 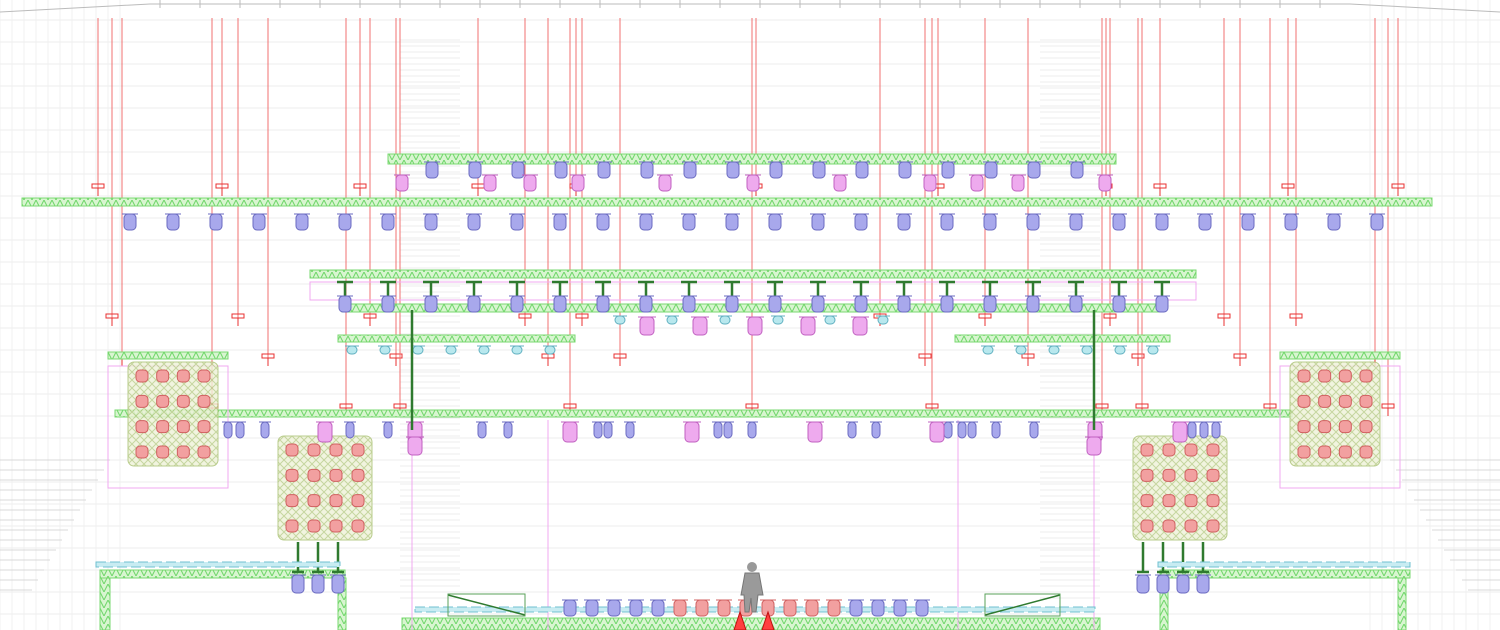 What do you see at coordinates (173, 414) in the screenshot?
I see `block-frame` at bounding box center [173, 414].